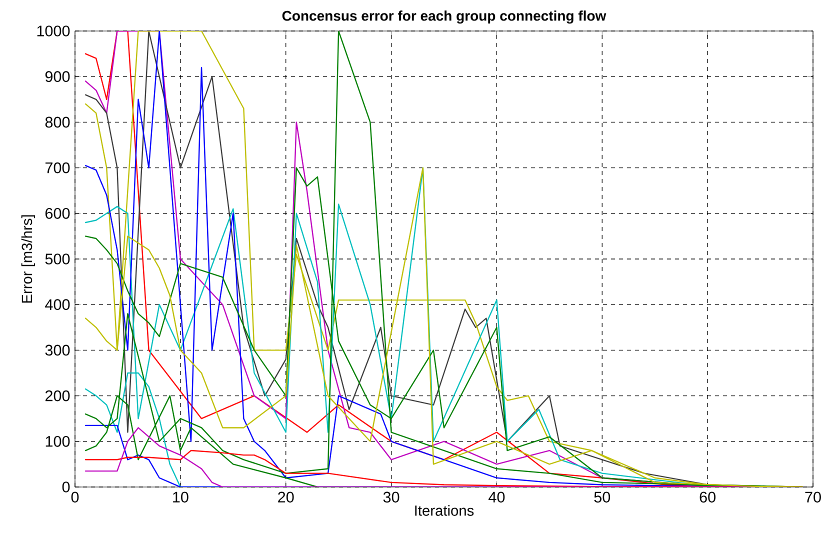 The width and height of the screenshot is (825, 533). I want to click on y-tick-label: 600, so click(57, 213).